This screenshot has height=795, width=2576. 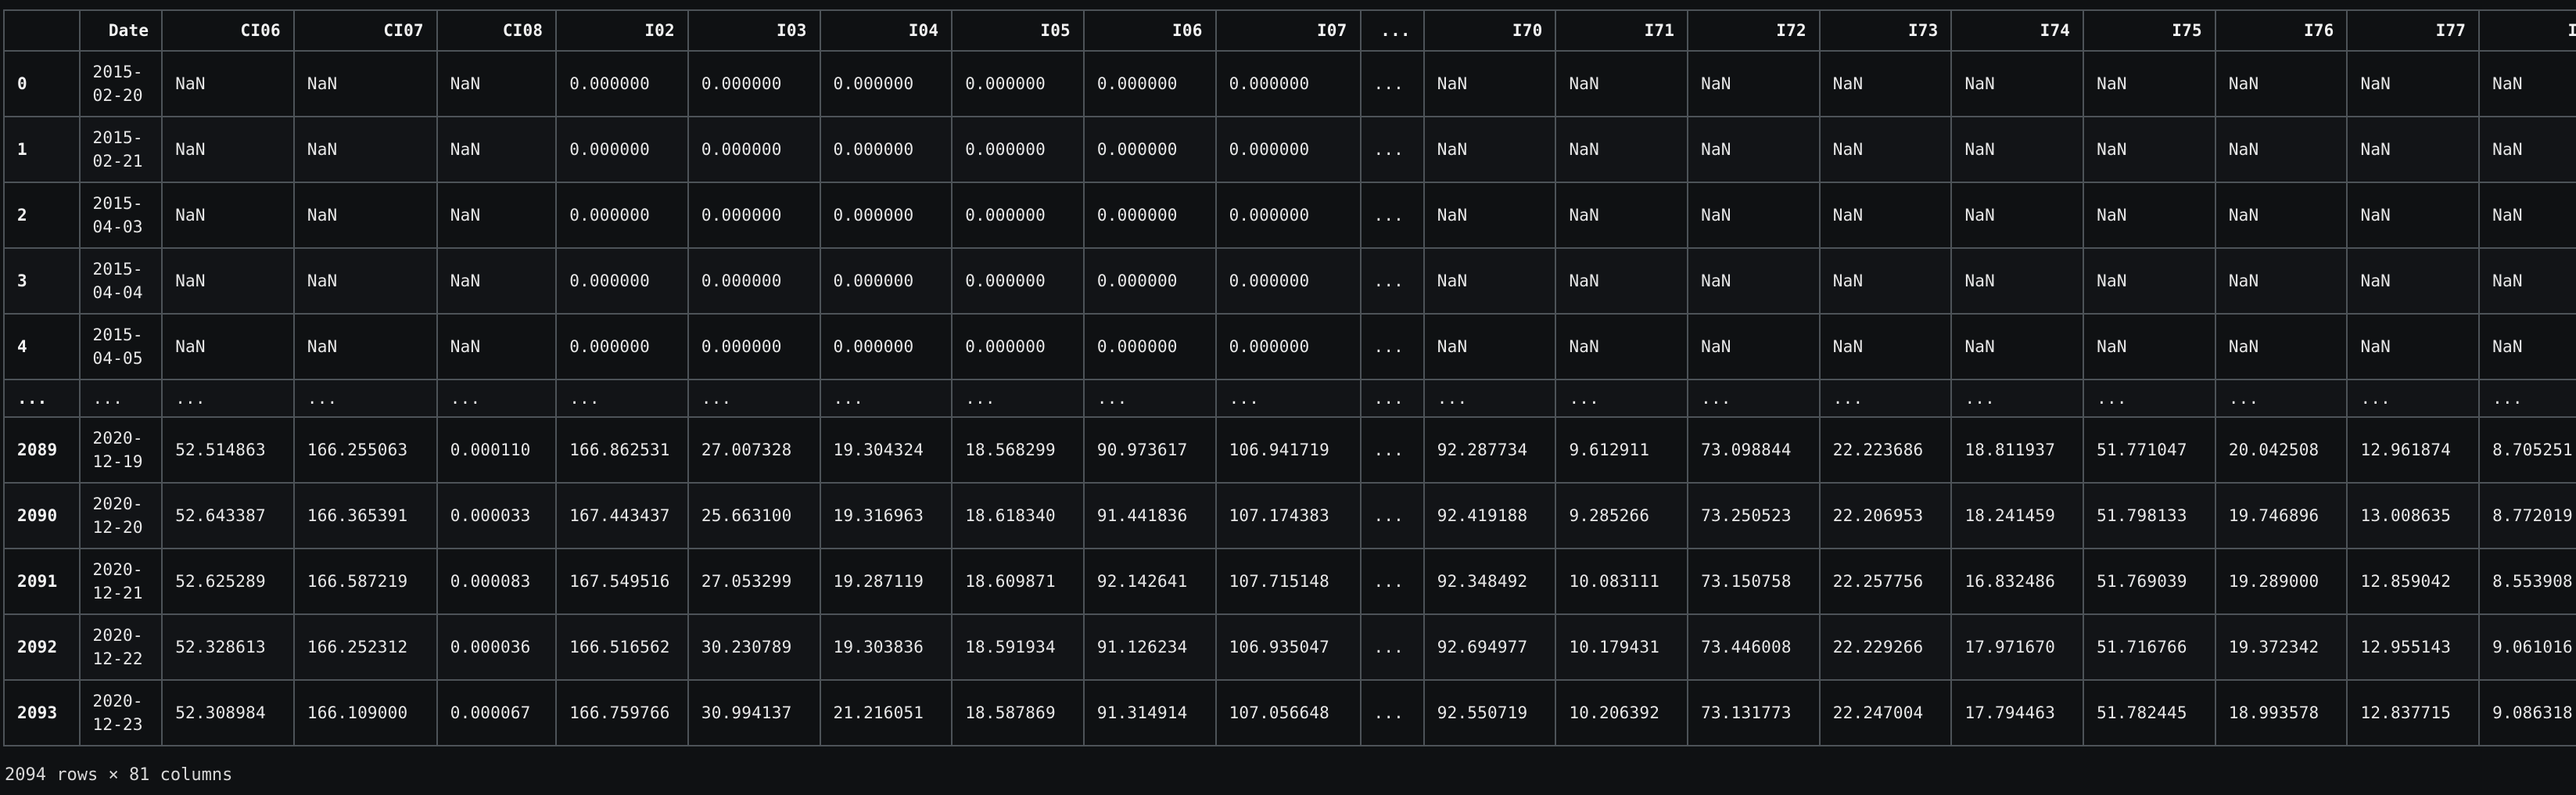 What do you see at coordinates (497, 581) in the screenshot?
I see `table-cell: 0.000083` at bounding box center [497, 581].